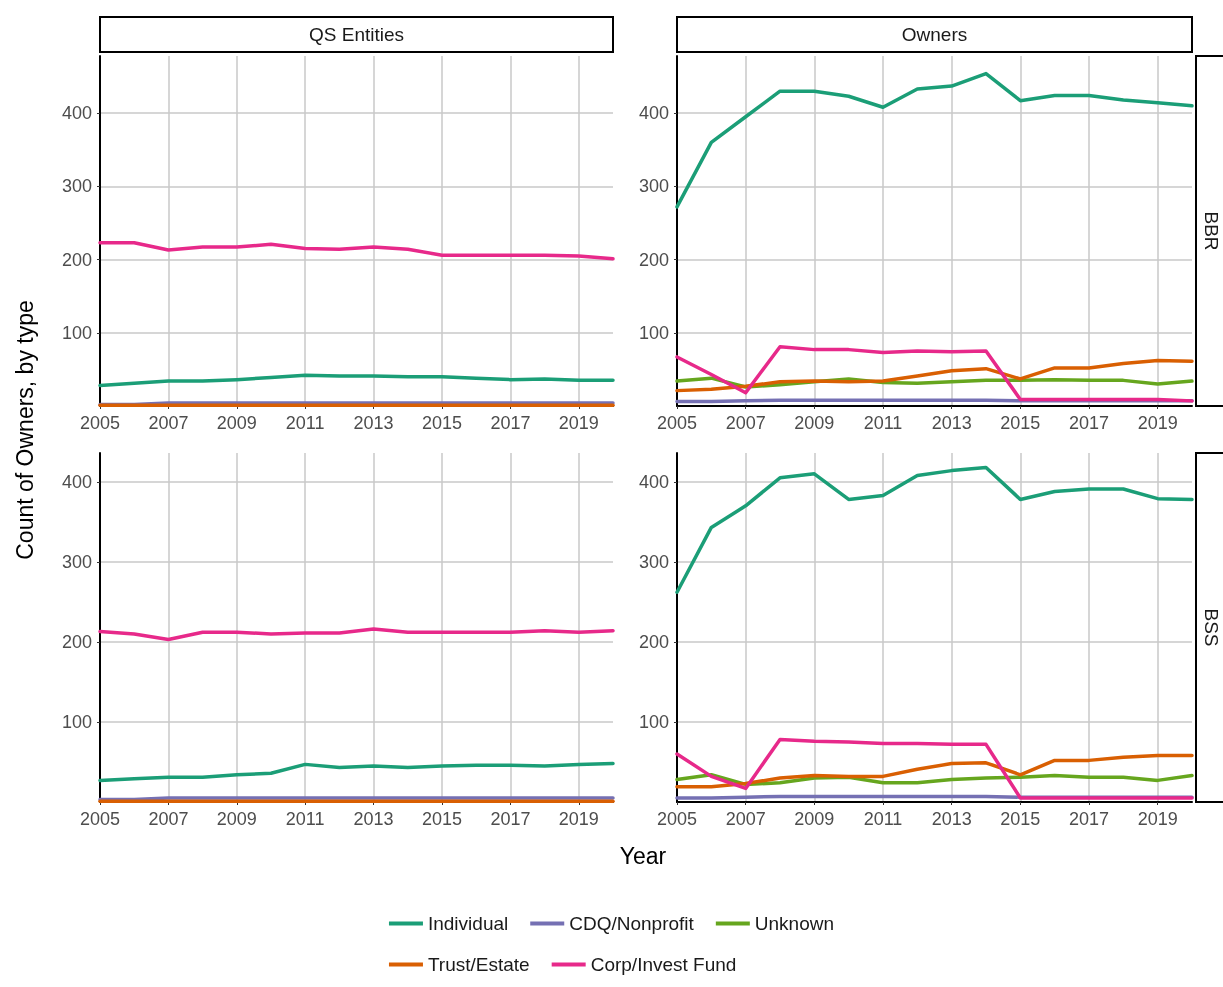 This screenshot has width=1223, height=987. Describe the element at coordinates (643, 856) in the screenshot. I see `x-axis-title: Year` at that location.